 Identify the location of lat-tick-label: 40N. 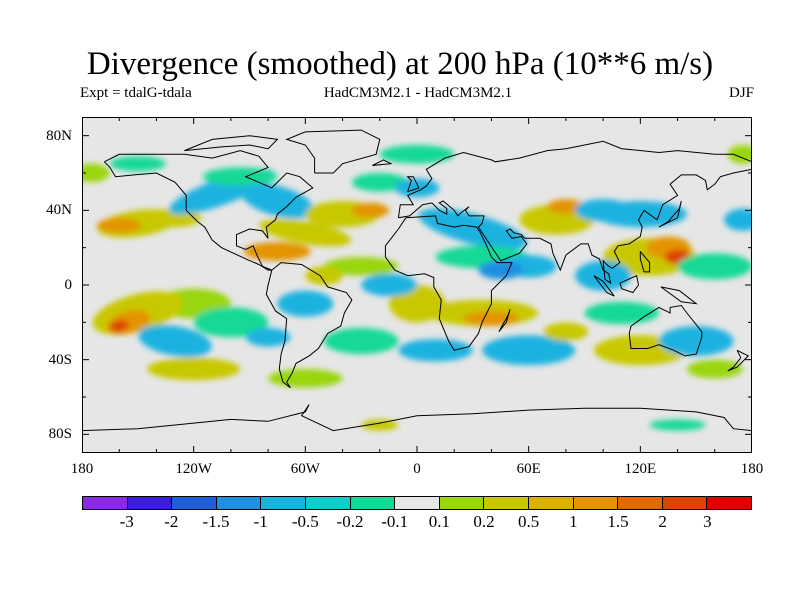
(59, 210).